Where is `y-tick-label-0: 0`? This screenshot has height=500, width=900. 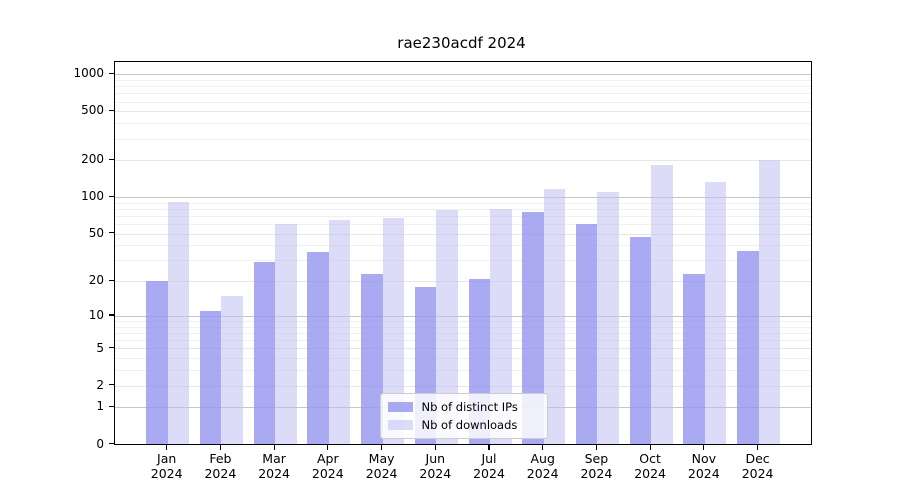 y-tick-label-0: 0 is located at coordinates (100, 443).